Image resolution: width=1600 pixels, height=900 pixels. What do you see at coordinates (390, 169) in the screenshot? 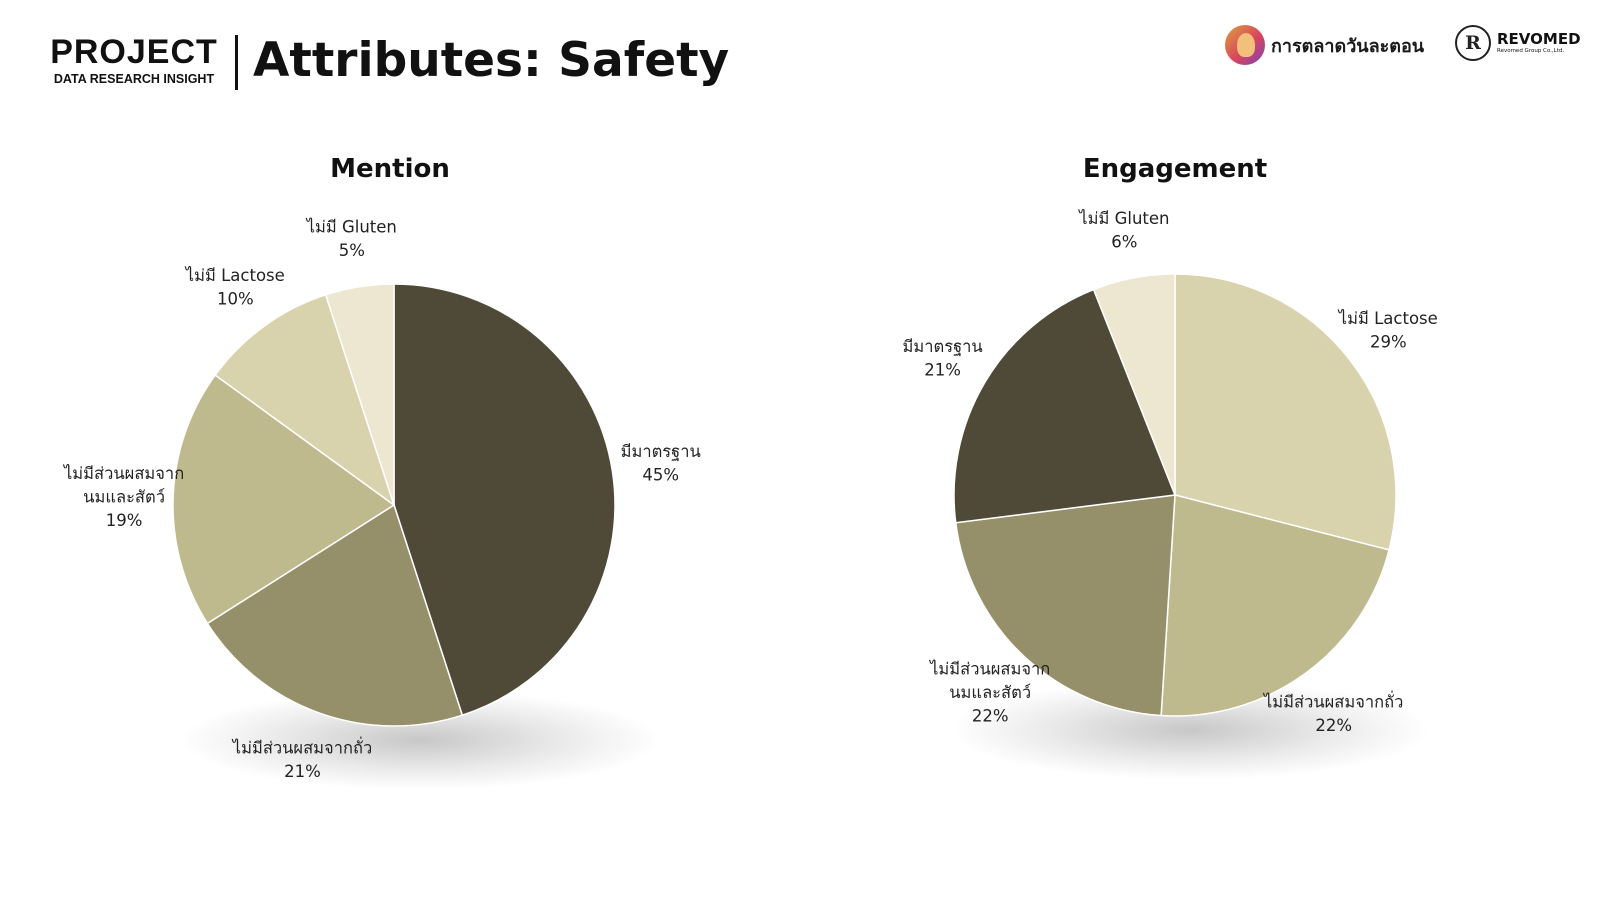
I see `mention-chart-title: Mention` at bounding box center [390, 169].